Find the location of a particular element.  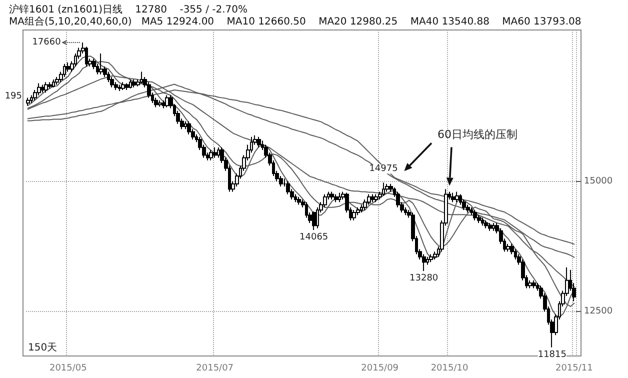

annotation: 60日均线的压制 is located at coordinates (478, 135).